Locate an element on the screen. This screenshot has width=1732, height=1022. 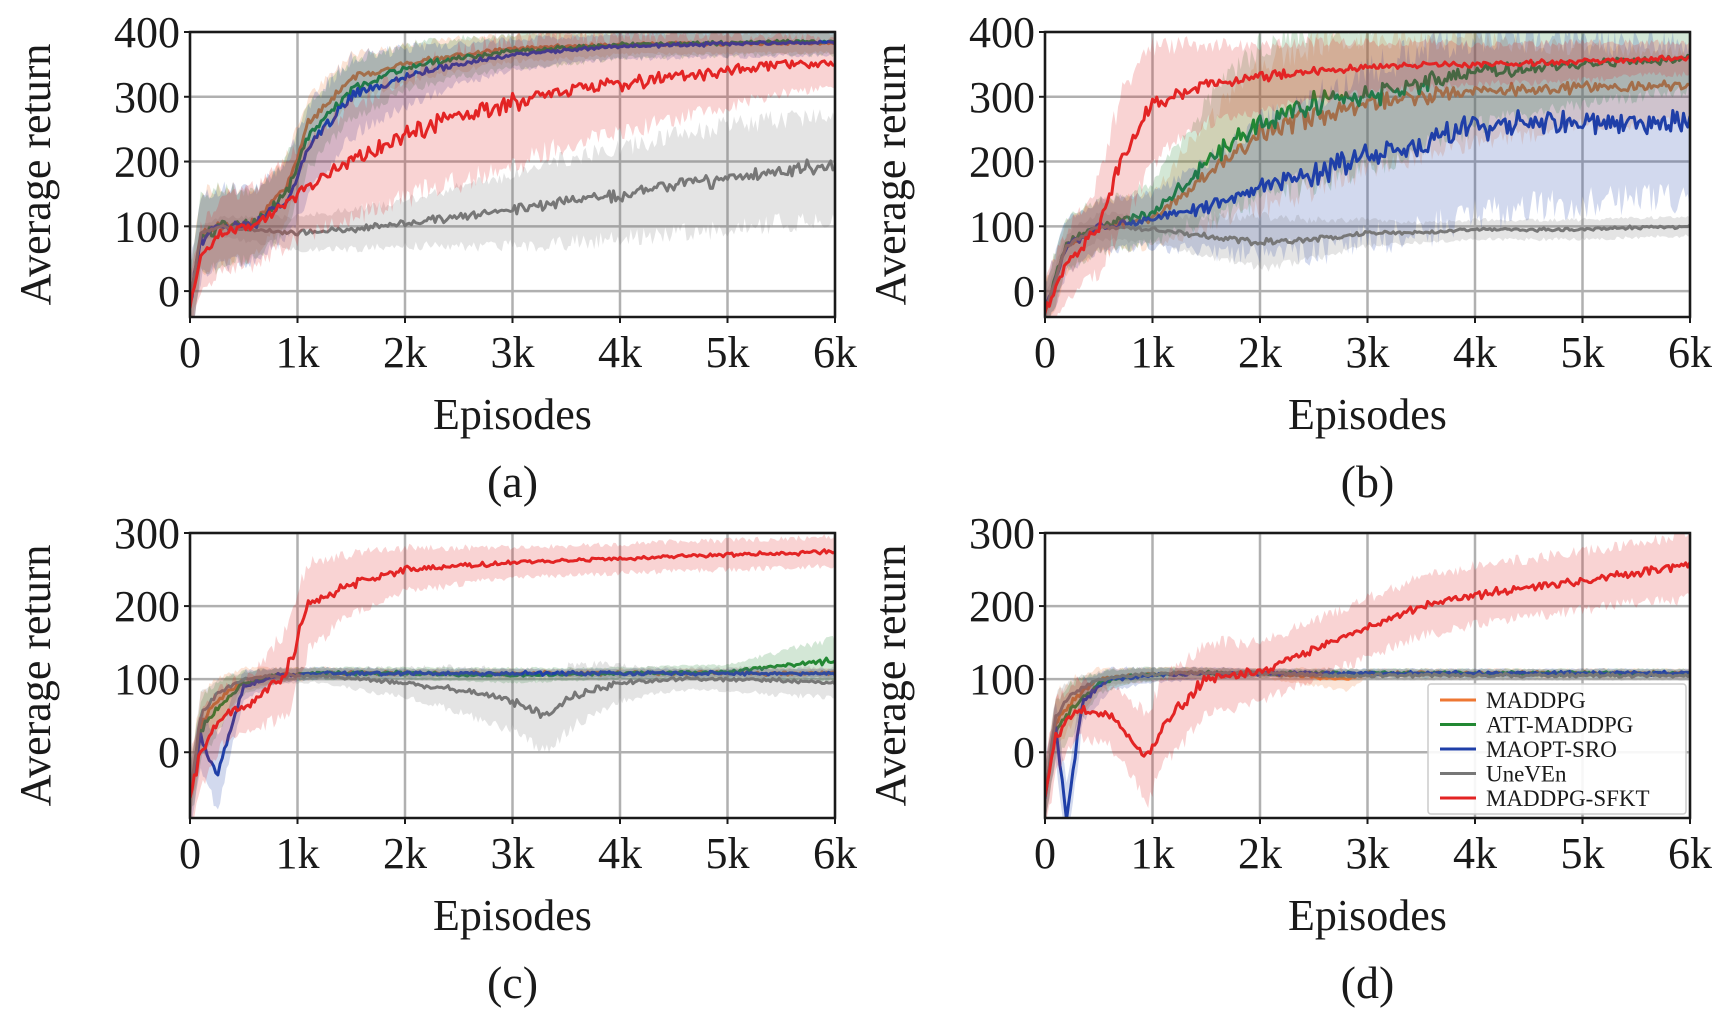
panel-caption: (b) is located at coordinates (1368, 481).